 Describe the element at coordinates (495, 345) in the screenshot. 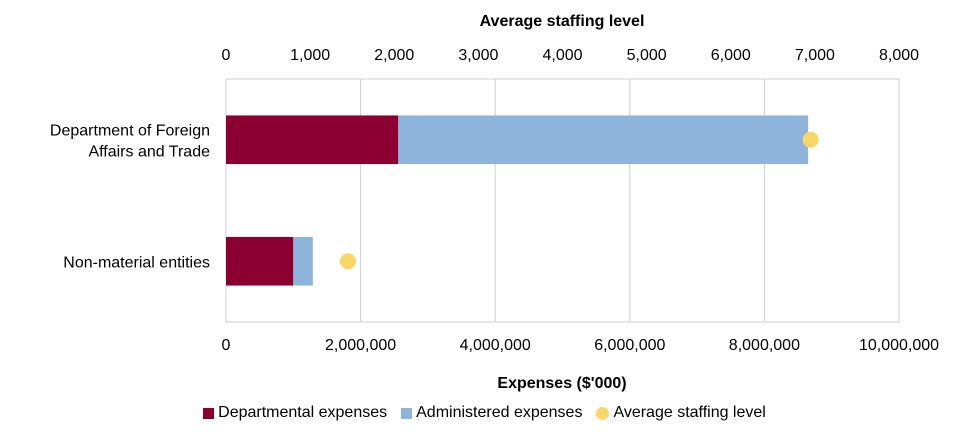

I see `x-tick-label: 4,000,000` at that location.